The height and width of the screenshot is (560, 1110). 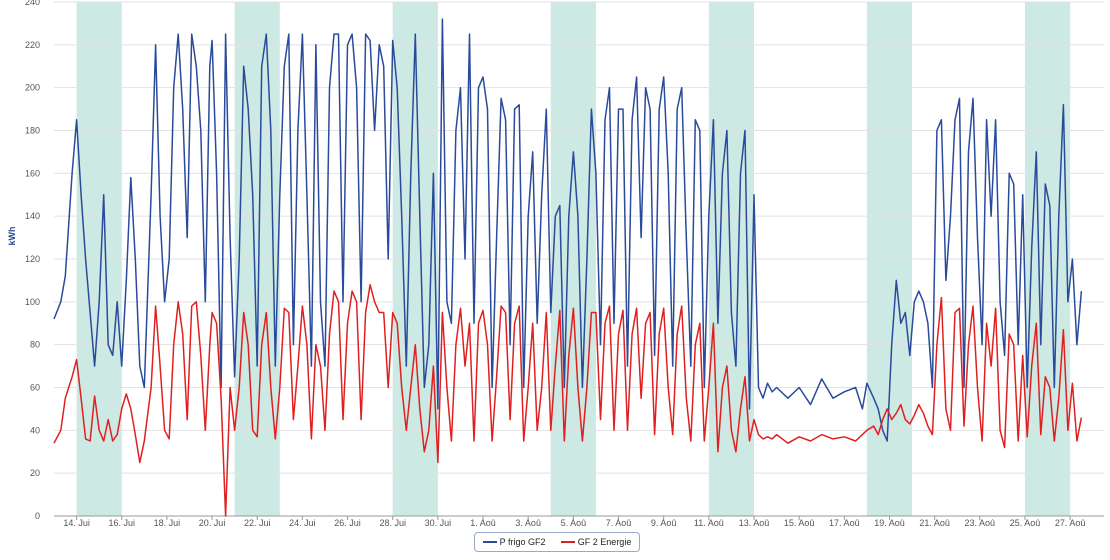 I want to click on x-tick-label: 23. Aoû, so click(x=980, y=523).